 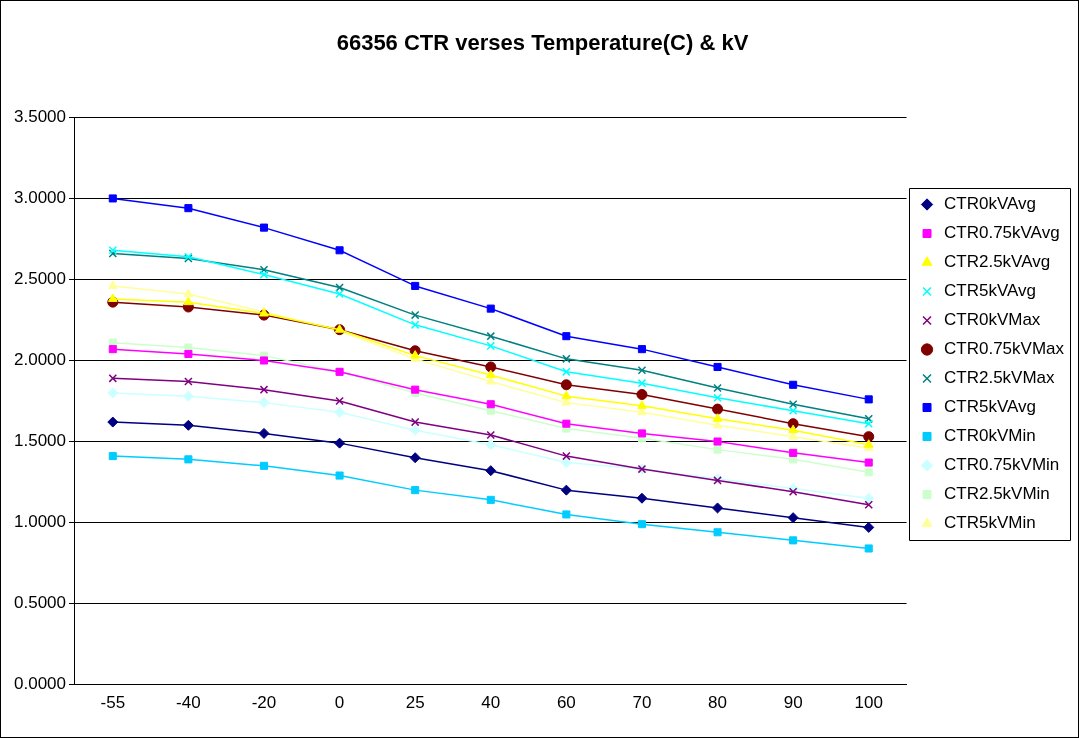 What do you see at coordinates (40, 279) in the screenshot?
I see `y-tick-label: 2.5000` at bounding box center [40, 279].